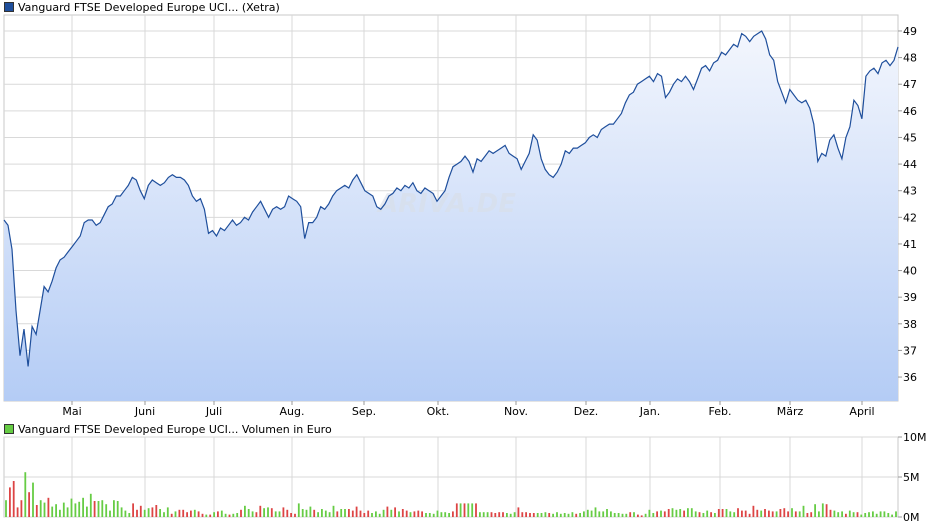  What do you see at coordinates (912, 477) in the screenshot?
I see `volume-y-axis: 0M 5M 10M` at bounding box center [912, 477].